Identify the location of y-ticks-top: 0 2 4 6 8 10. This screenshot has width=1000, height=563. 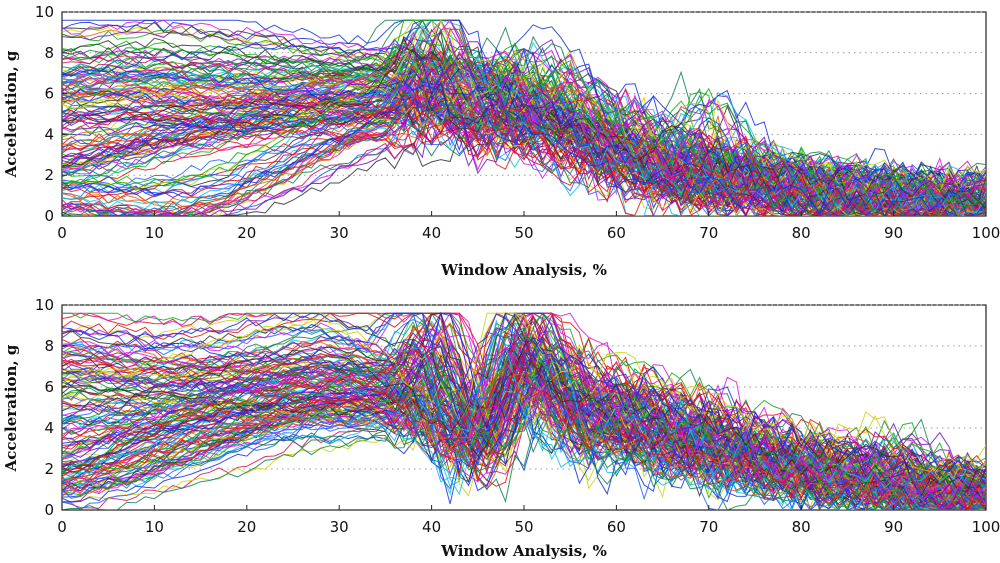
(51, 114).